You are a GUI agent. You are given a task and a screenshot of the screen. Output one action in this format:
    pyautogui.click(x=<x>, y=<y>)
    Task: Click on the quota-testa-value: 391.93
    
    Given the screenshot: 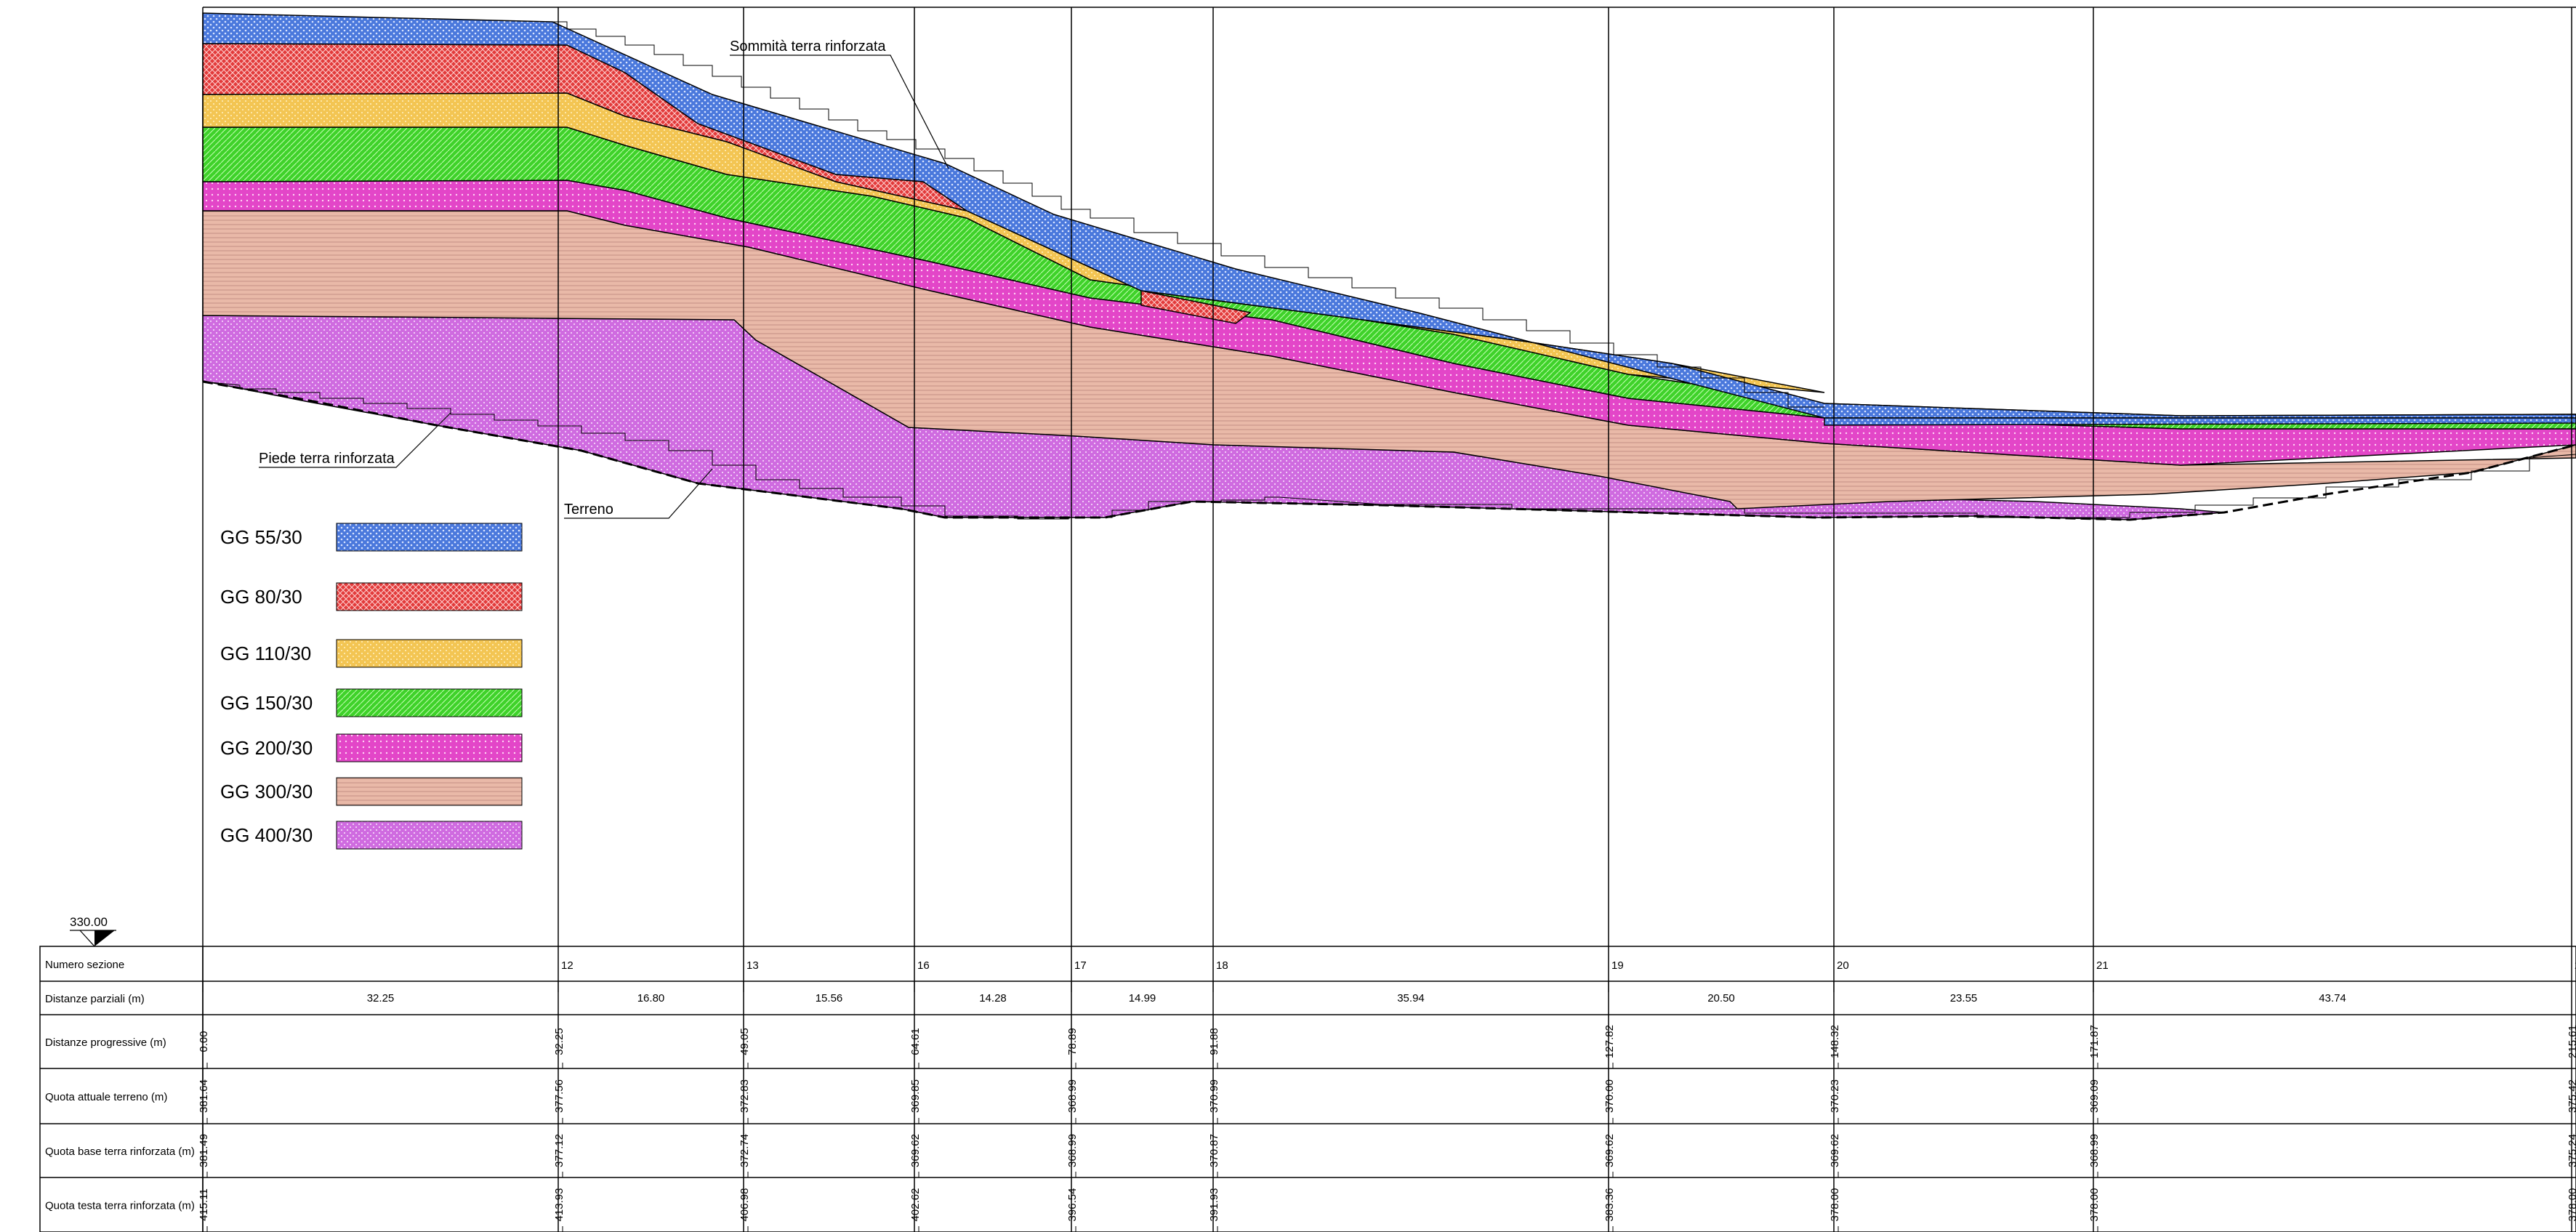 What is the action you would take?
    pyautogui.click(x=1214, y=1205)
    